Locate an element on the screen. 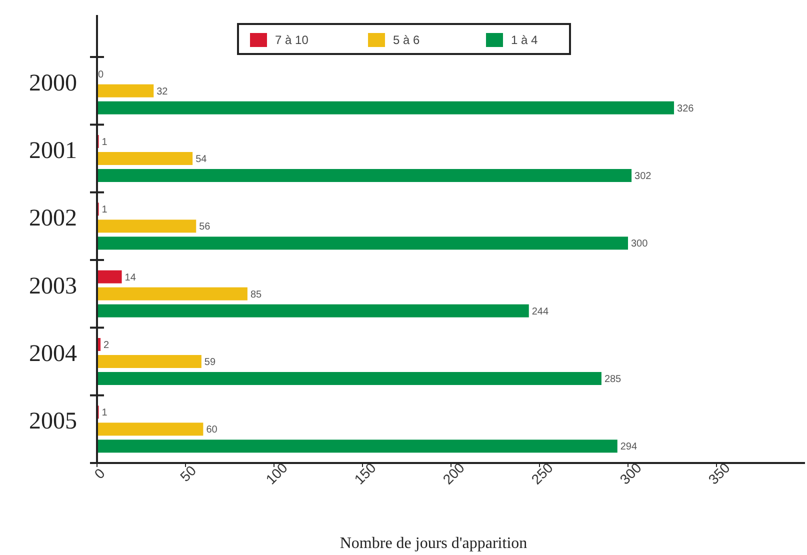  data-label: 285 is located at coordinates (613, 379).